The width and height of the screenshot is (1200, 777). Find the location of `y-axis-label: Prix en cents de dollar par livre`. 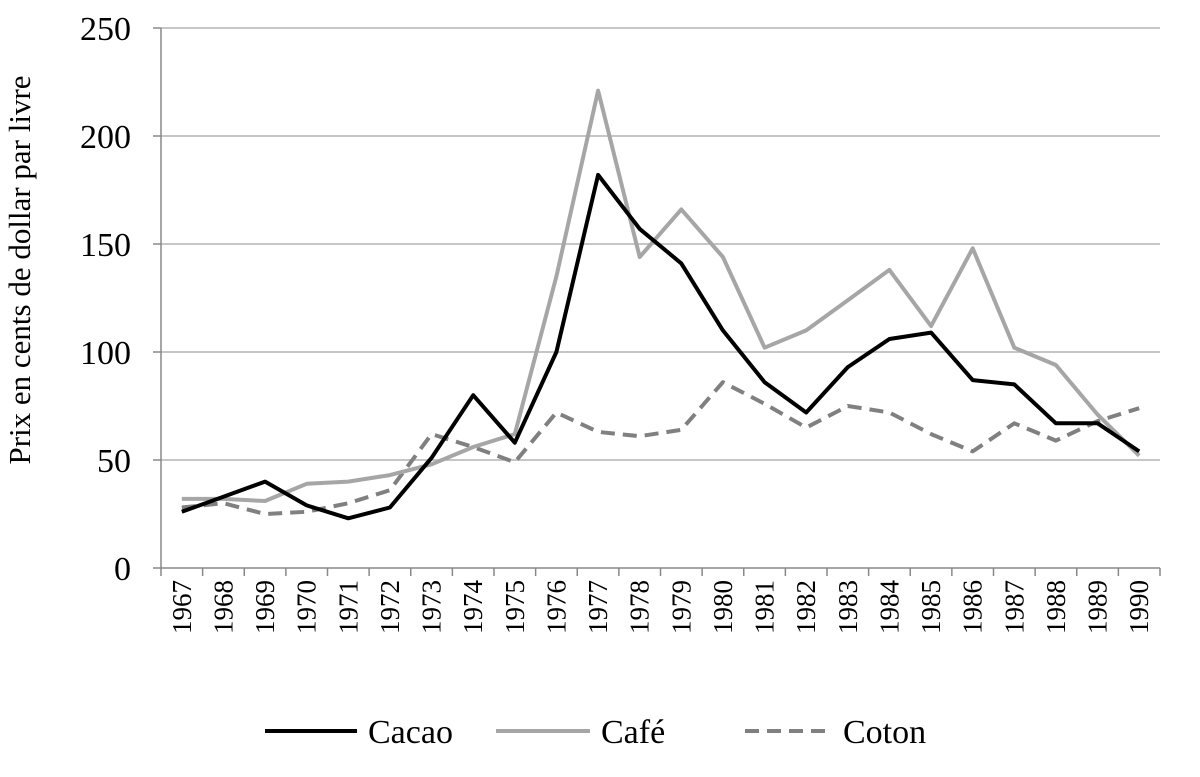

y-axis-label: Prix en cents de dollar par livre is located at coordinates (19, 269).